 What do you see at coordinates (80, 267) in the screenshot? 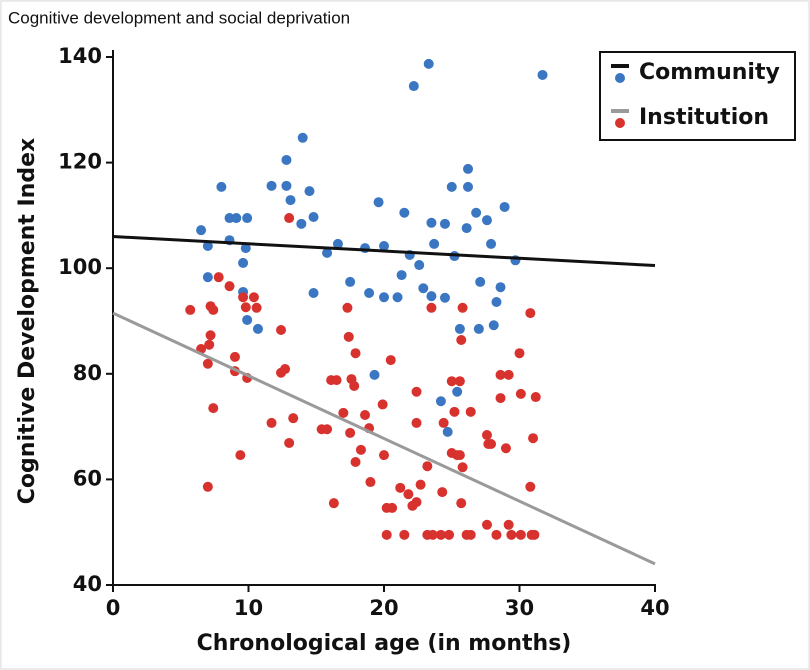
I see `y-tick-label: 100` at bounding box center [80, 267].